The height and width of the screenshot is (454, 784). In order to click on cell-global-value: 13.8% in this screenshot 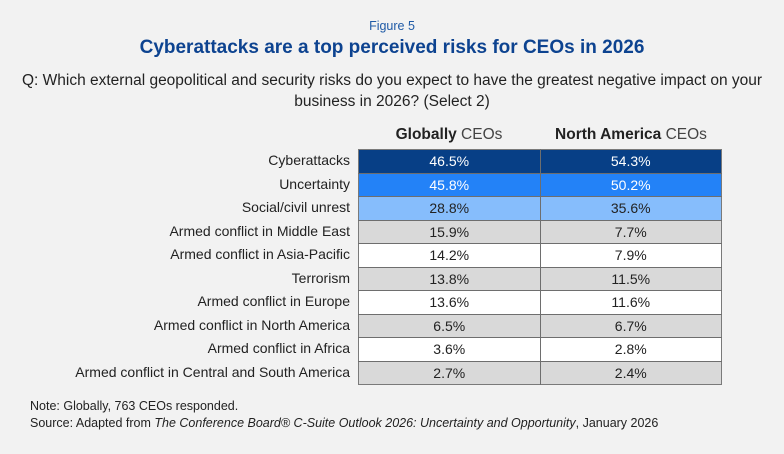, I will do `click(449, 278)`.